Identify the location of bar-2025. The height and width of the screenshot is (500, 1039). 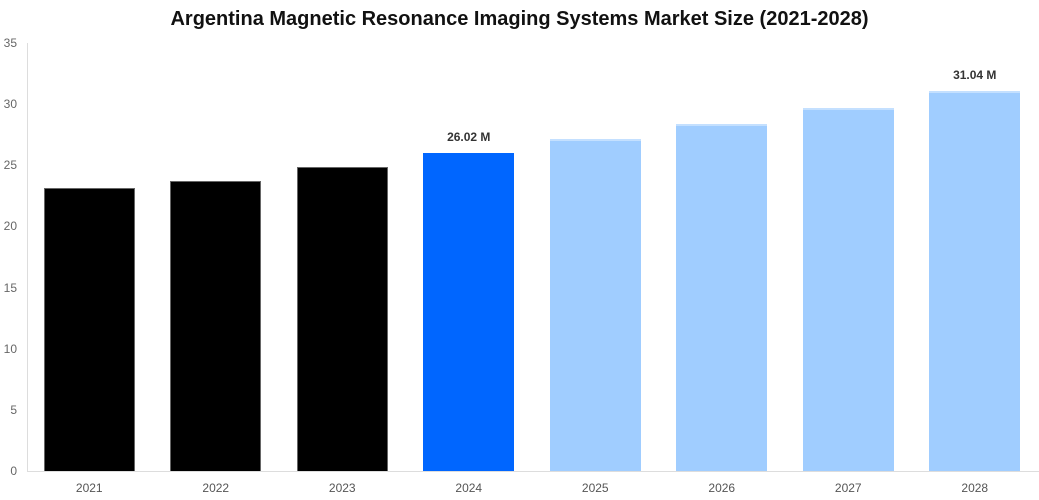
(595, 304).